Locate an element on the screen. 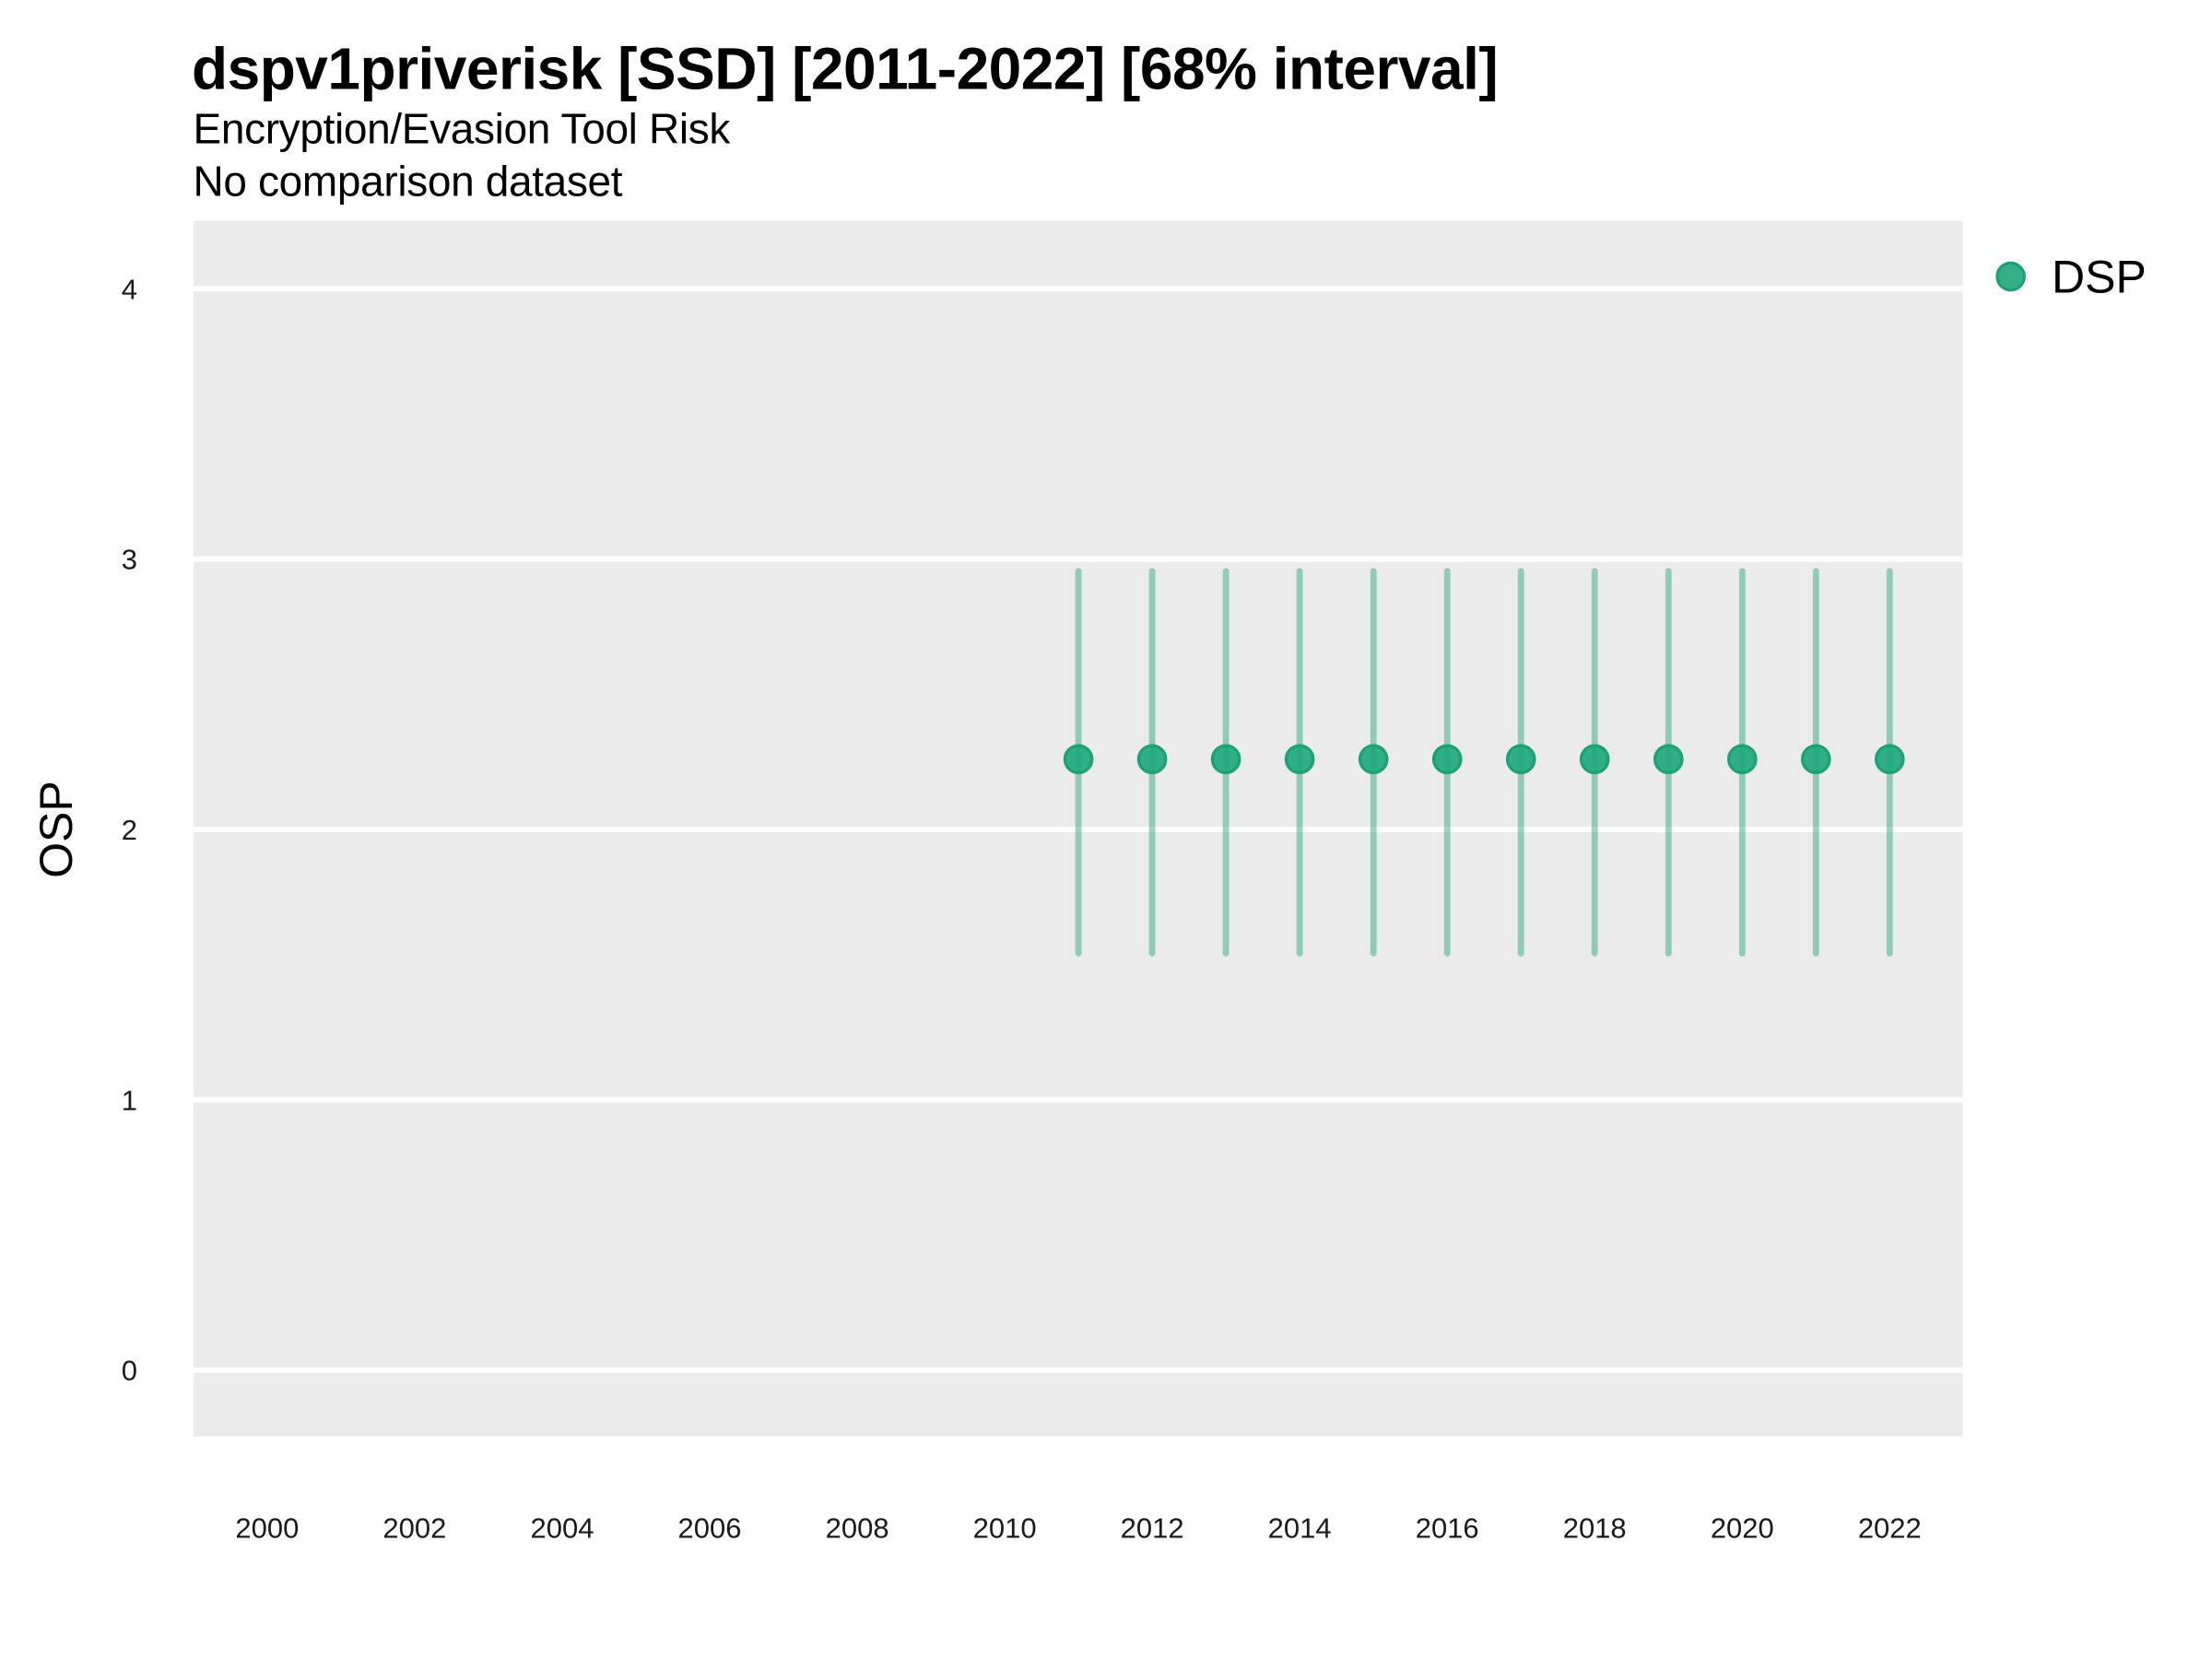 Image resolution: width=2212 pixels, height=1659 pixels. svg-text: 0 is located at coordinates (129, 1371).